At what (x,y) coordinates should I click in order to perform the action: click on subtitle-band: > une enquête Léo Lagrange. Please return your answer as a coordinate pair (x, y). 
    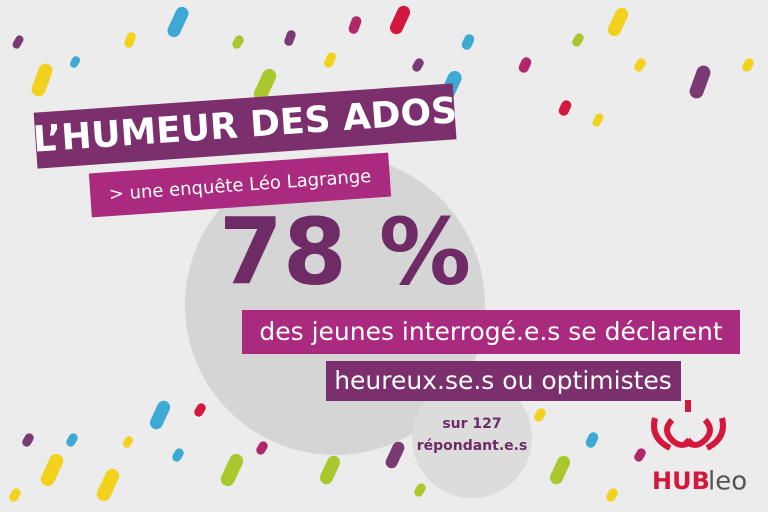
    Looking at the image, I should click on (240, 185).